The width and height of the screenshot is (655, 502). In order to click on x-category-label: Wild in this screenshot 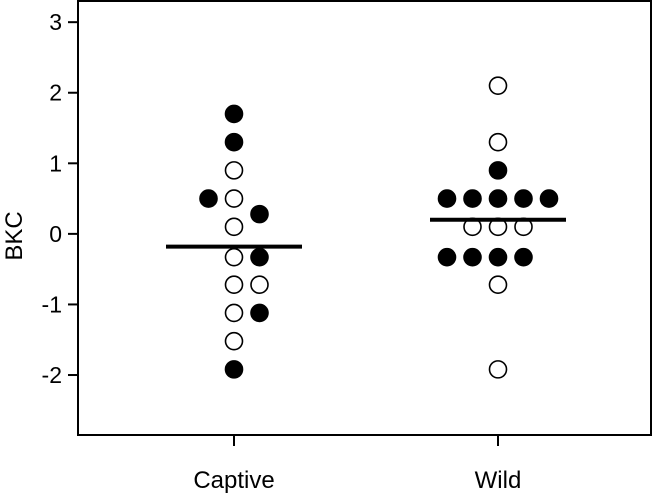, I will do `click(498, 480)`.